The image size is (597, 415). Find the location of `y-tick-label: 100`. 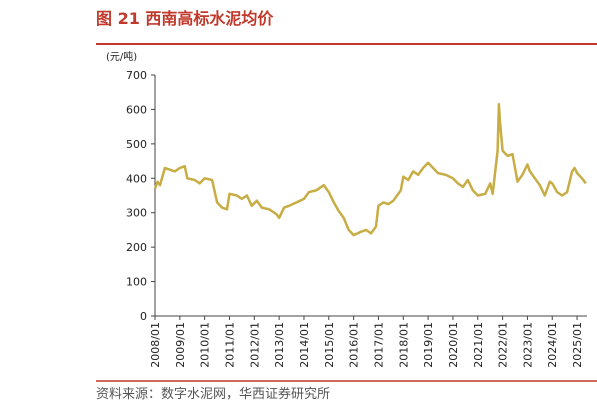

y-tick-label: 100 is located at coordinates (136, 282).